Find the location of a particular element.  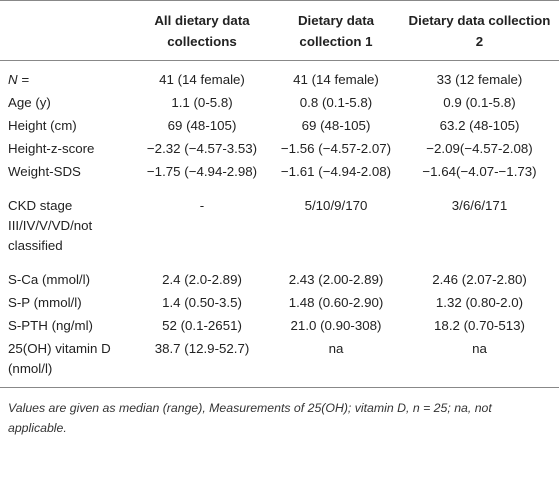

table-cell: 0.9 (0.1-5.8) is located at coordinates (479, 102).